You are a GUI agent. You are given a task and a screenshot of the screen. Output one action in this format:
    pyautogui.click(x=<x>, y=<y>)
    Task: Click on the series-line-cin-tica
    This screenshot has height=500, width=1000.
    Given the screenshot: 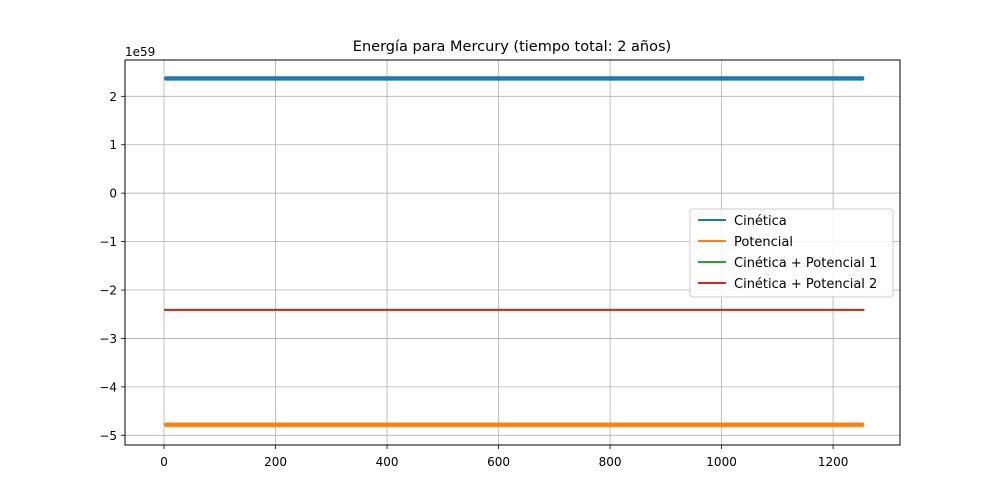 What is the action you would take?
    pyautogui.click(x=514, y=78)
    